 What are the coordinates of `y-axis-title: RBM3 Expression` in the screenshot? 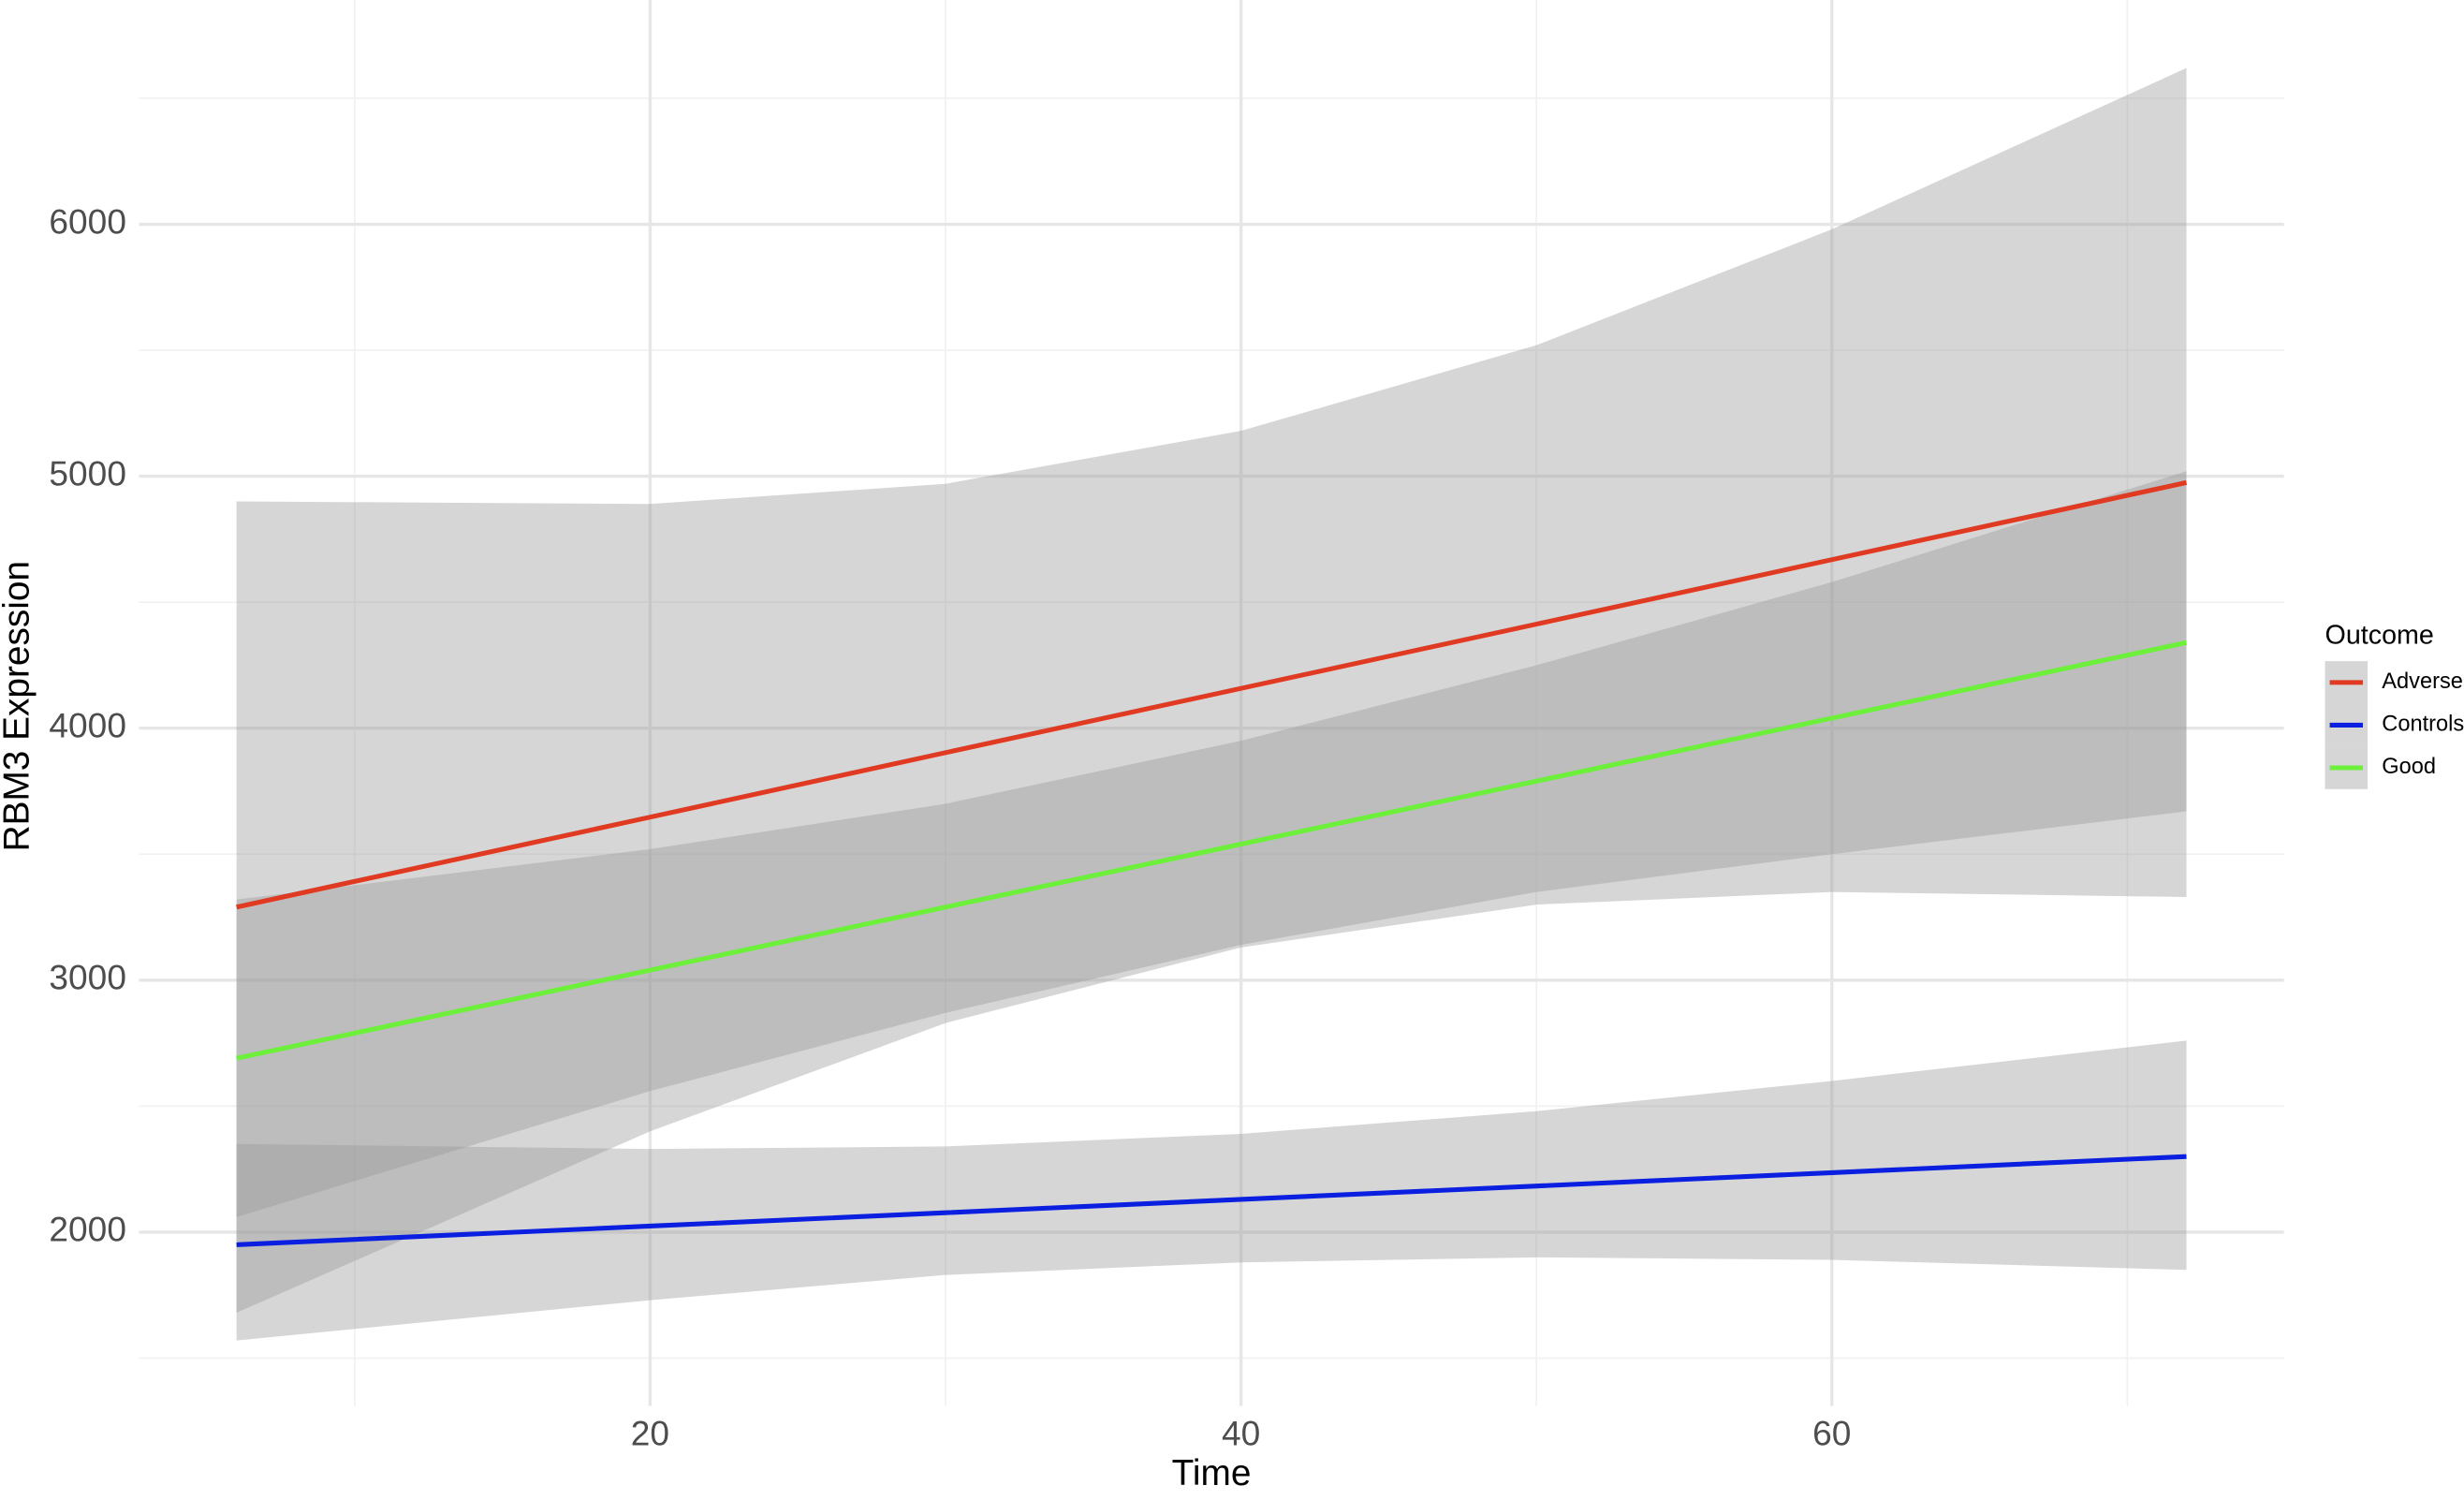 It's located at (18, 706).